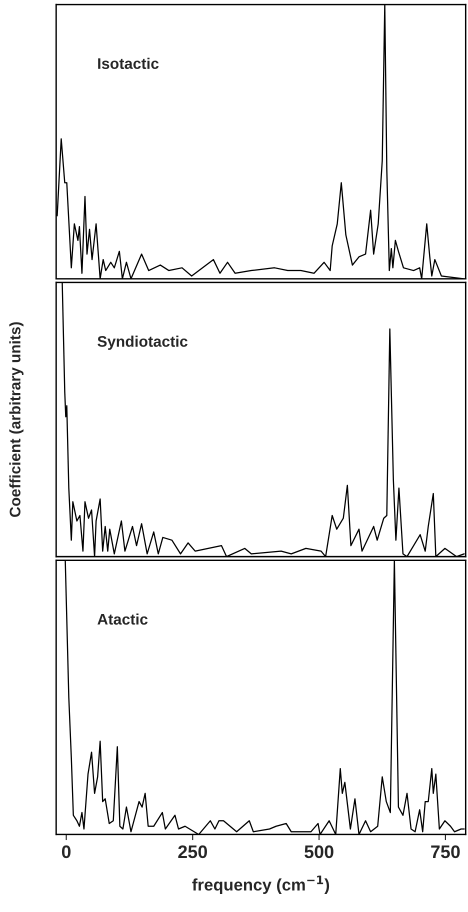 This screenshot has height=912, width=468. Describe the element at coordinates (192, 851) in the screenshot. I see `x-tick-label: 250` at that location.